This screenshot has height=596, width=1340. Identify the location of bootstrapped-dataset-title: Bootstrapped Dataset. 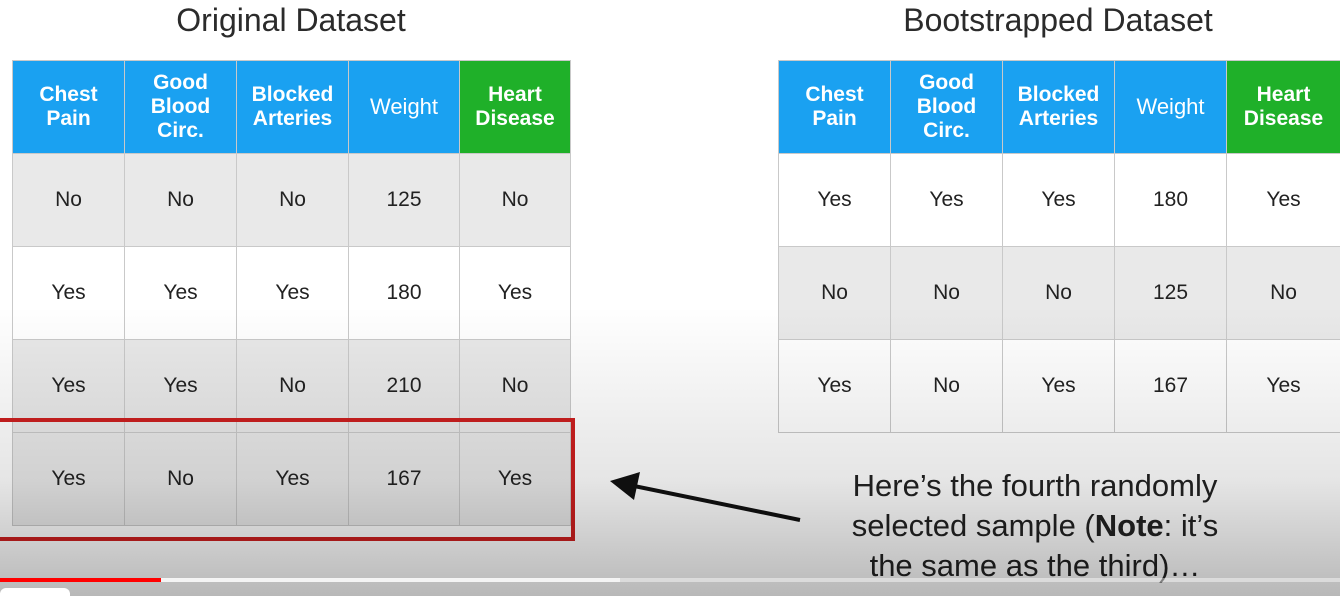
(1058, 20).